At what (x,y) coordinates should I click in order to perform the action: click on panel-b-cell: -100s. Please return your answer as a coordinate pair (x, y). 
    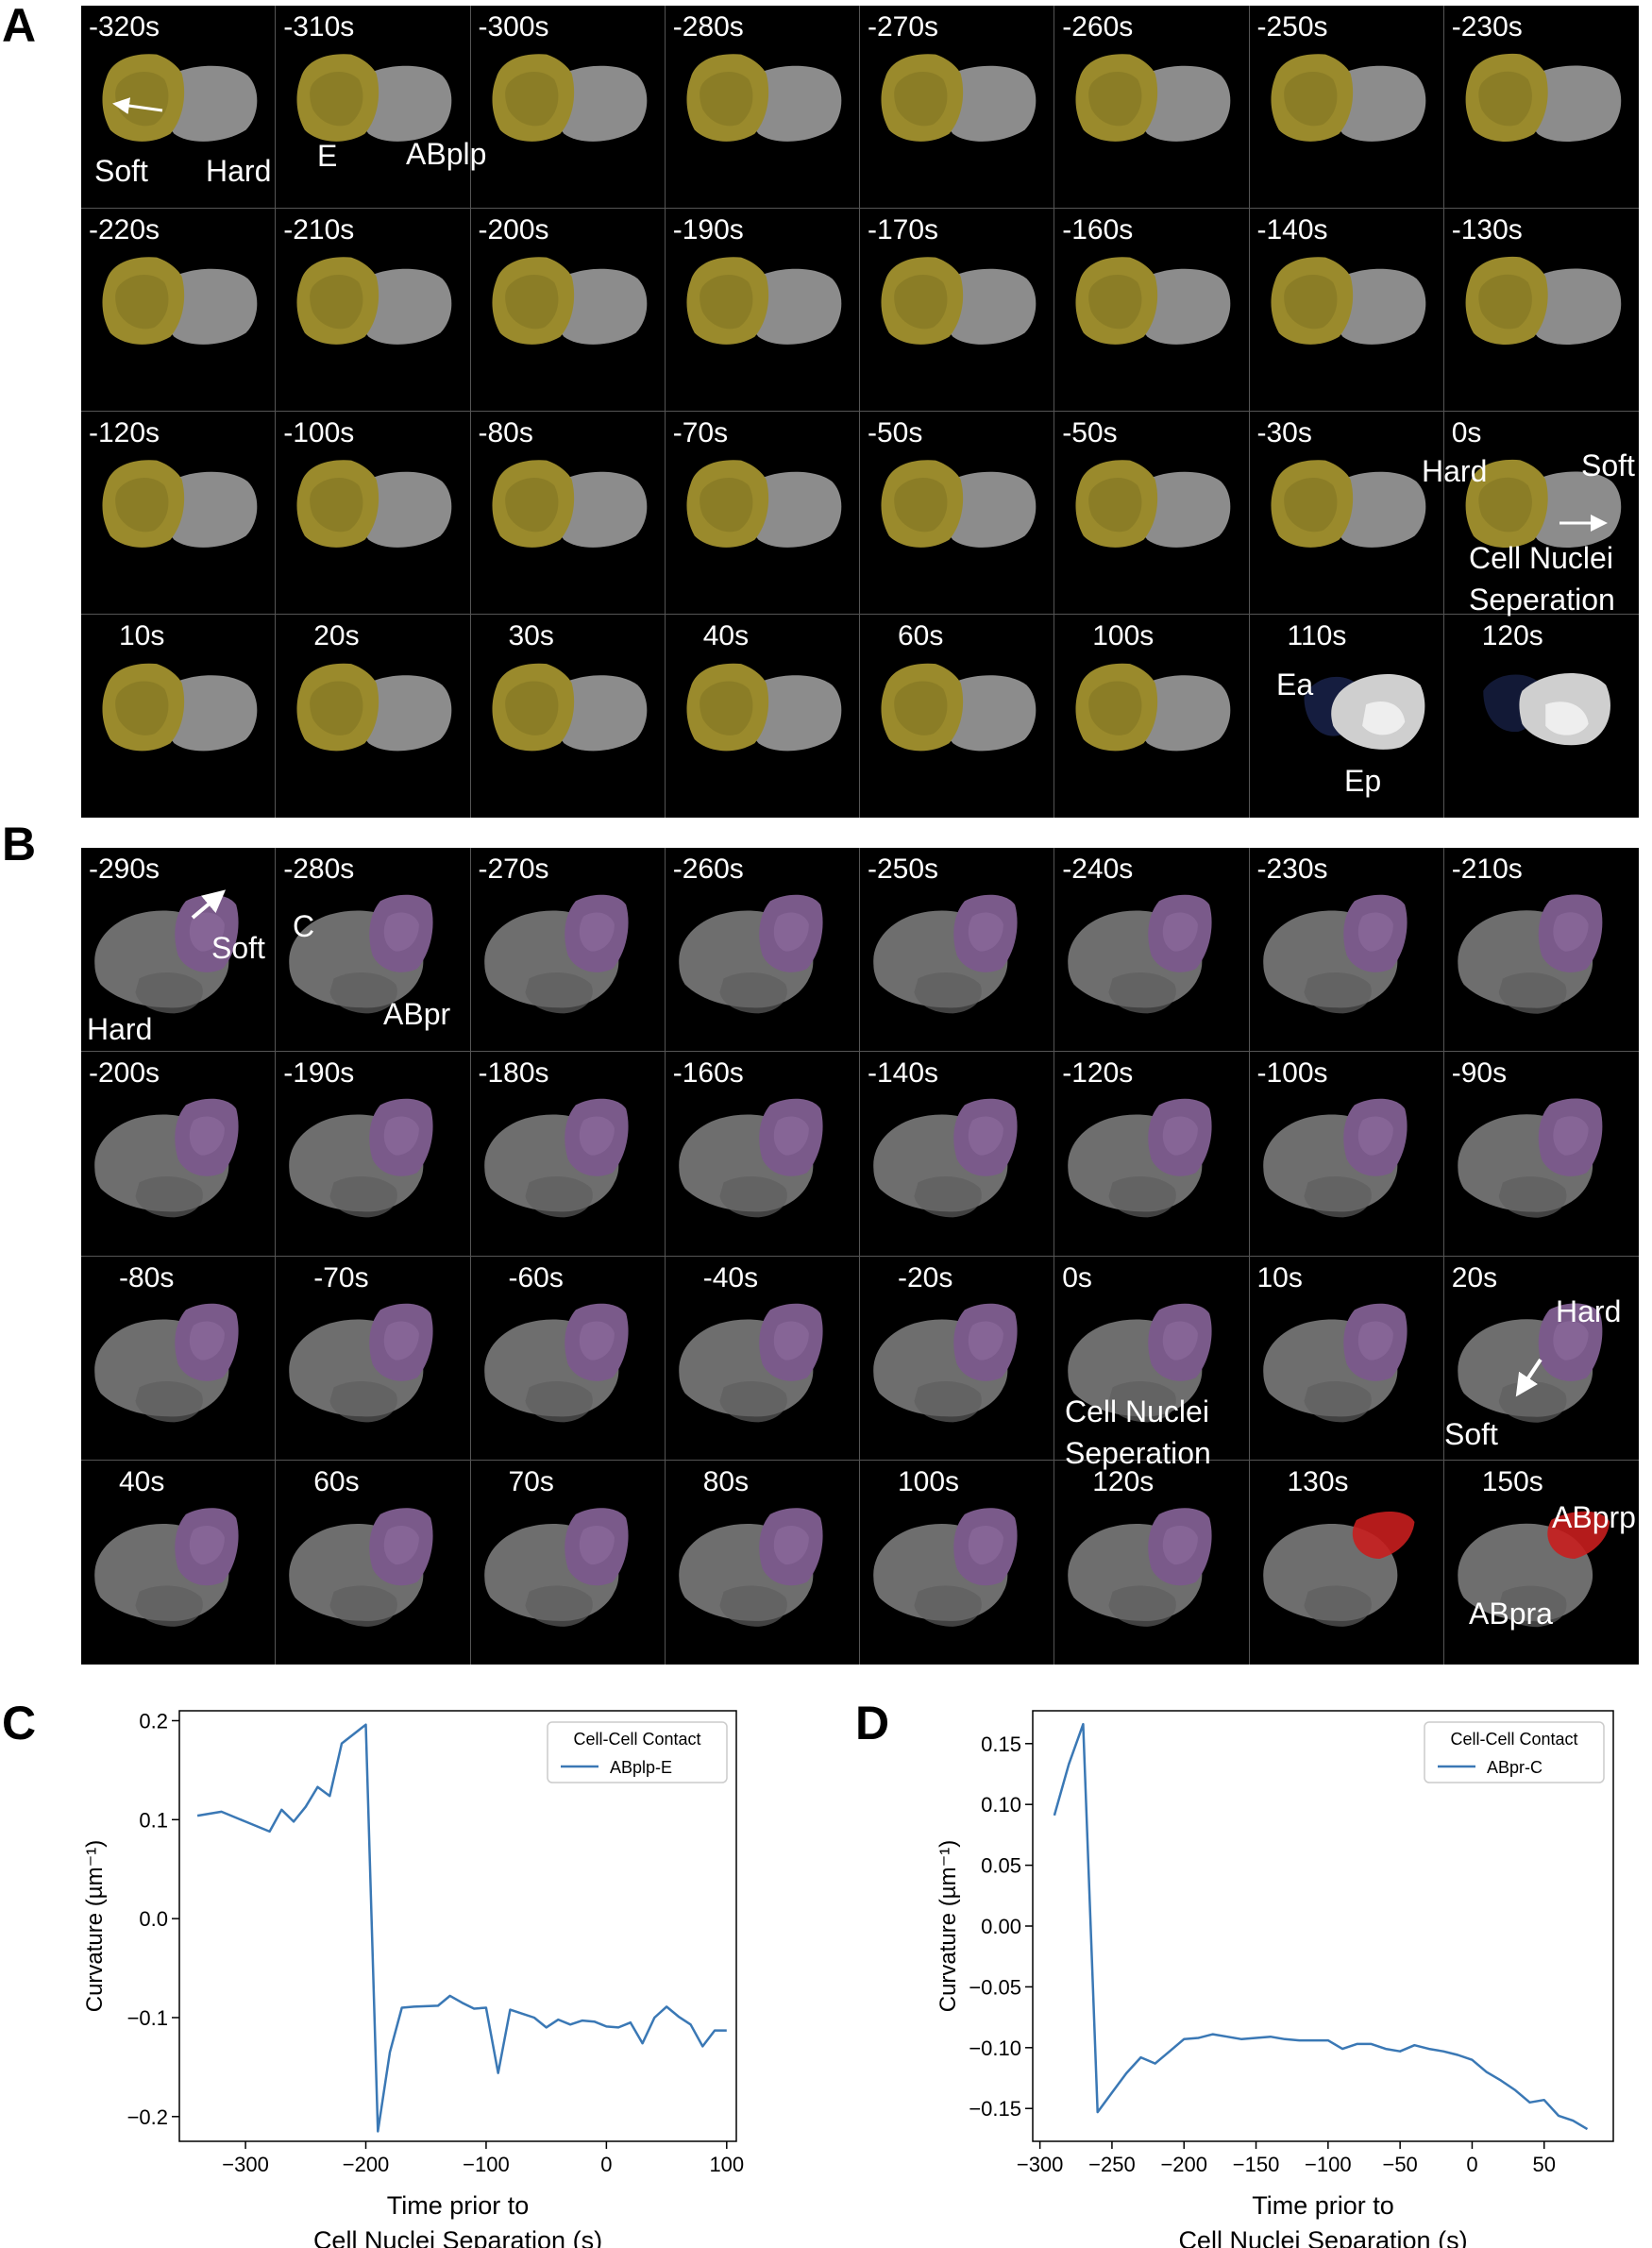
    Looking at the image, I should click on (1346, 1154).